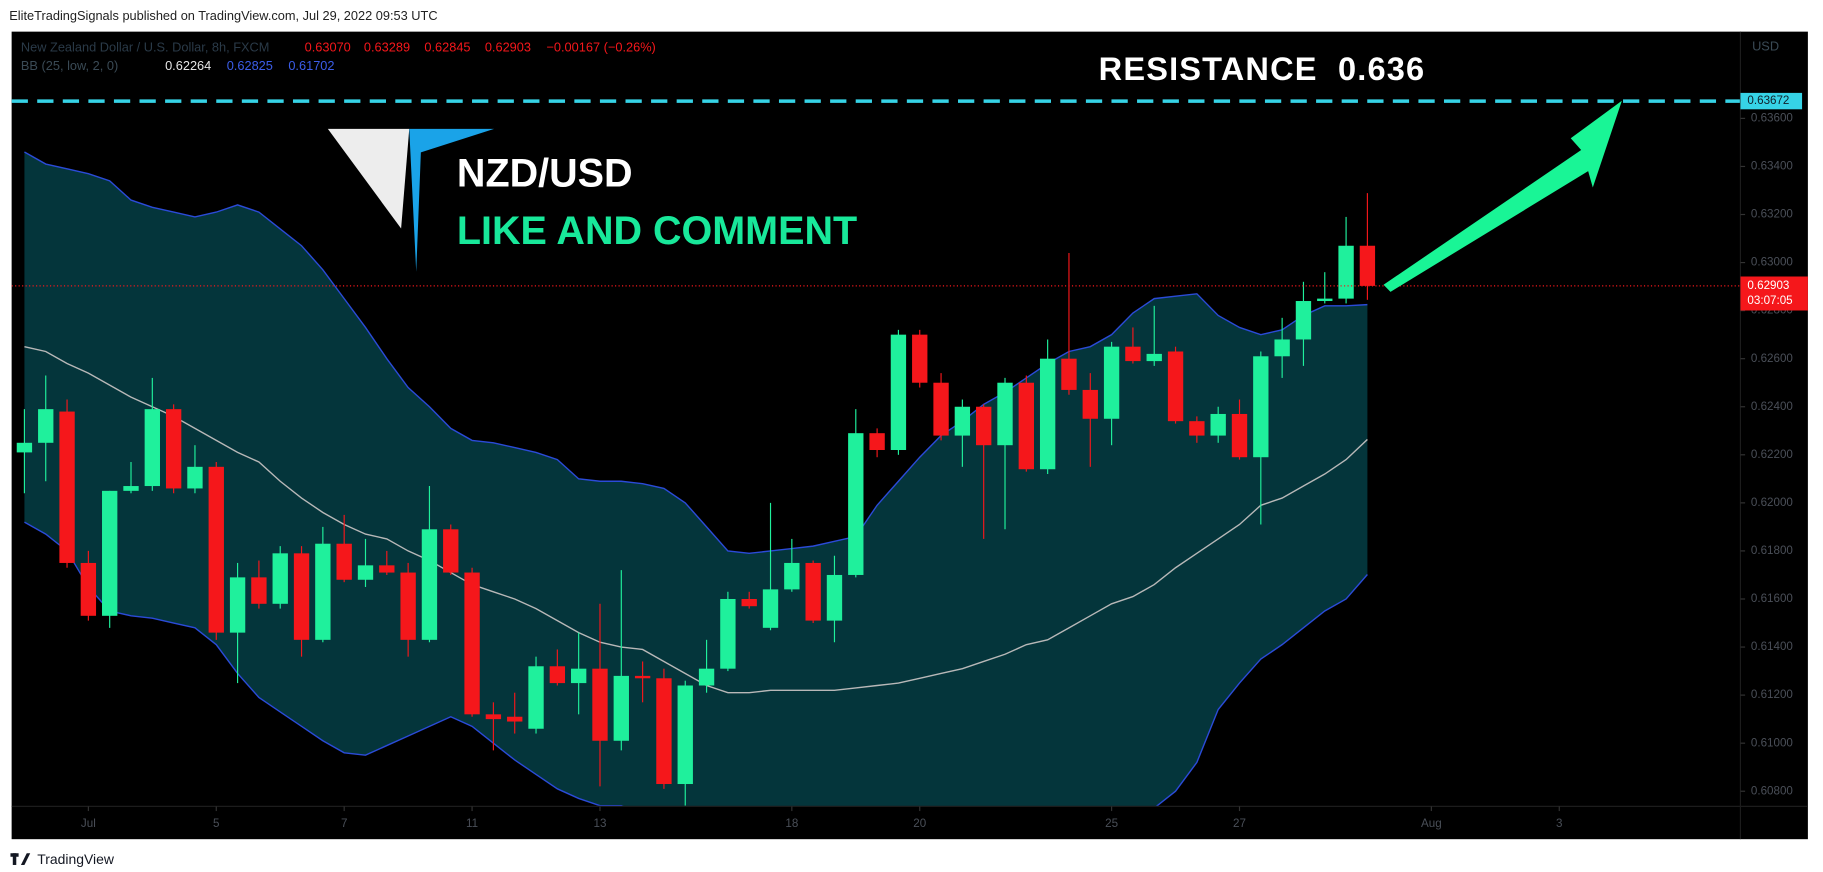 The width and height of the screenshot is (1823, 872). What do you see at coordinates (250, 65) in the screenshot?
I see `upper-value: 0.62825` at bounding box center [250, 65].